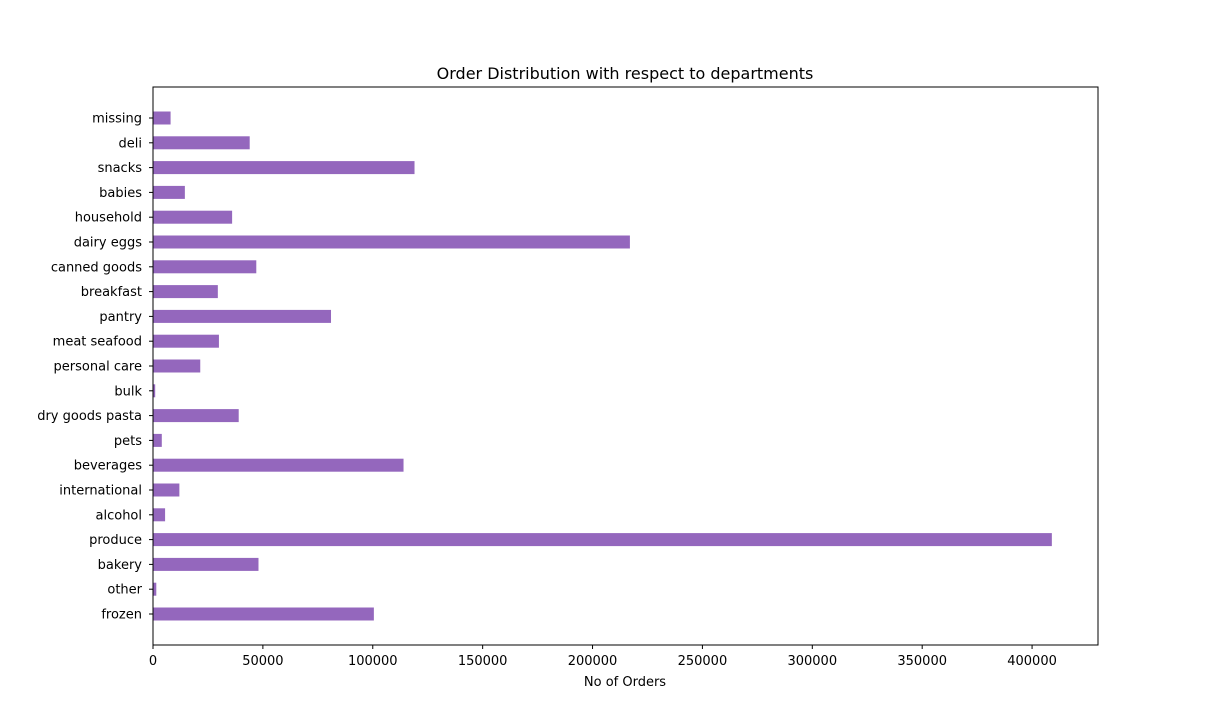 The image size is (1220, 725). Describe the element at coordinates (206, 564) in the screenshot. I see `bar-bakery` at that location.